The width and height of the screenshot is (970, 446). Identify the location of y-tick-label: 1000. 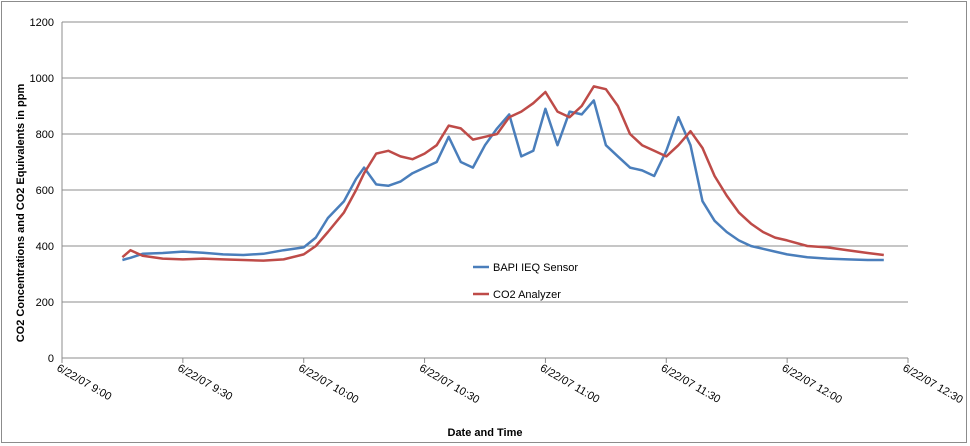
(42, 79).